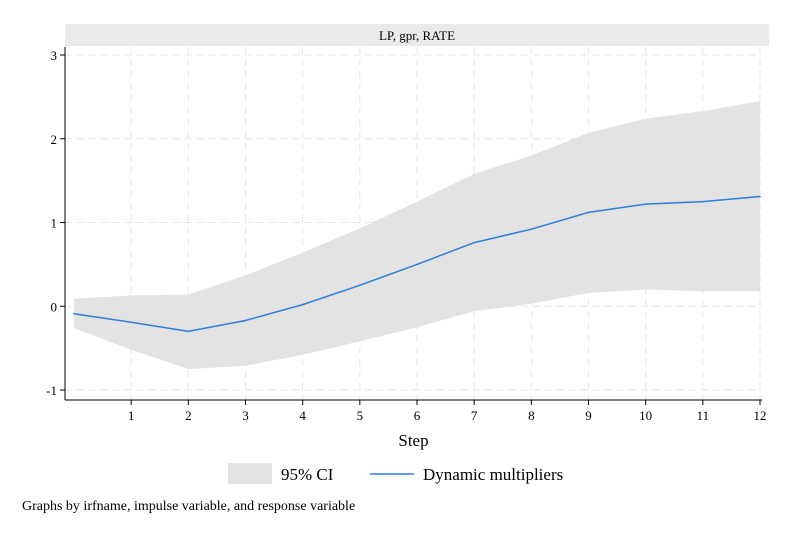 The height and width of the screenshot is (538, 807). Describe the element at coordinates (645, 415) in the screenshot. I see `x-tick-label: 10` at that location.